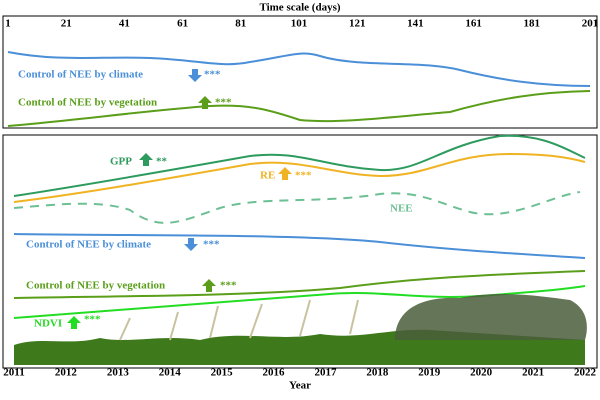 The width and height of the screenshot is (600, 400). Describe the element at coordinates (377, 373) in the screenshot. I see `year-label: 2018` at that location.